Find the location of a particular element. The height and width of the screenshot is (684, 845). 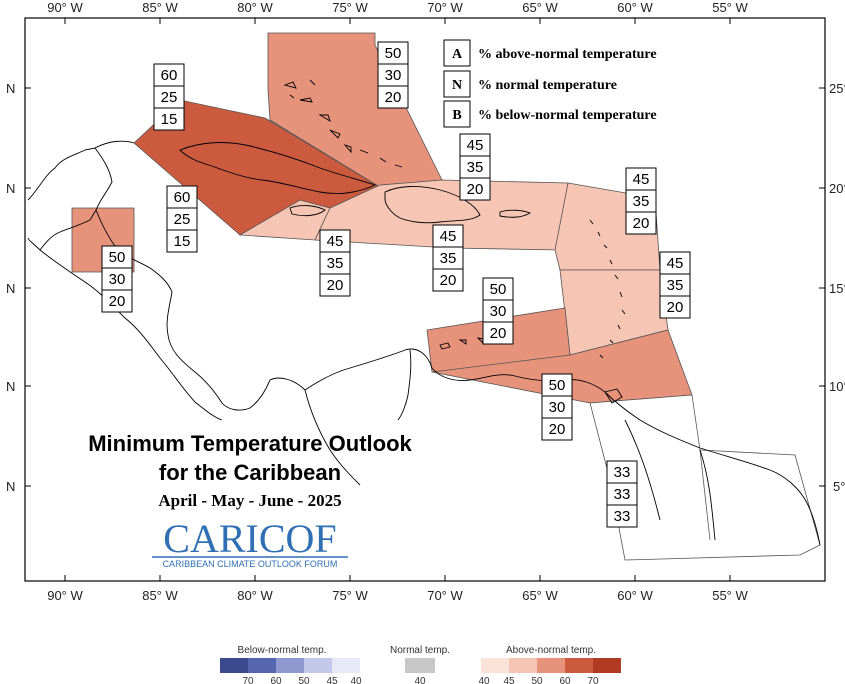

mexico-coast is located at coordinates (70, 199).